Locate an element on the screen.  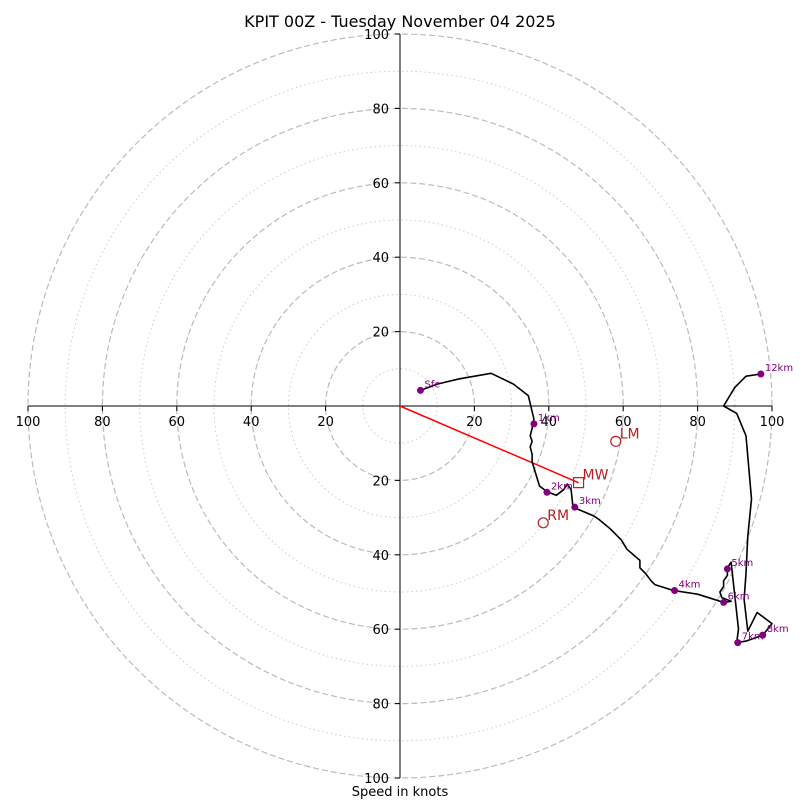
height-marker-label: 6km is located at coordinates (739, 596).